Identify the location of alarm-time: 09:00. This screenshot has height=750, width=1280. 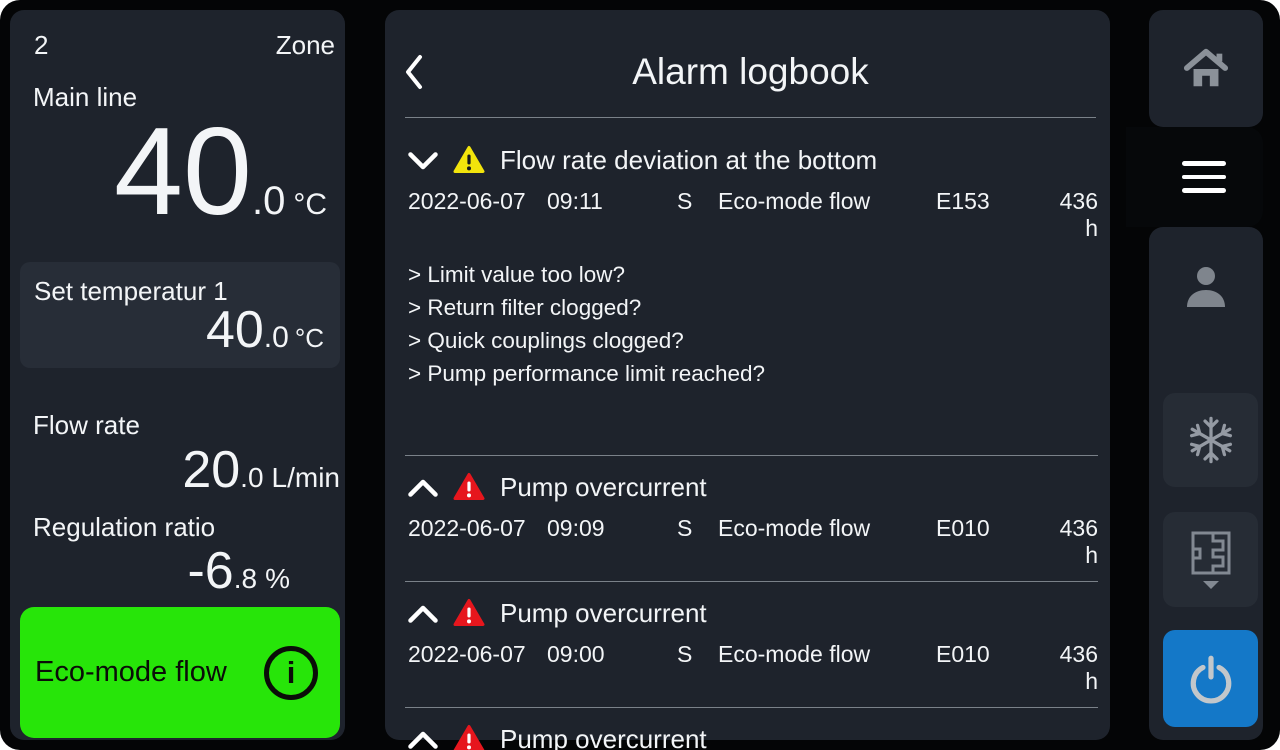
(576, 654).